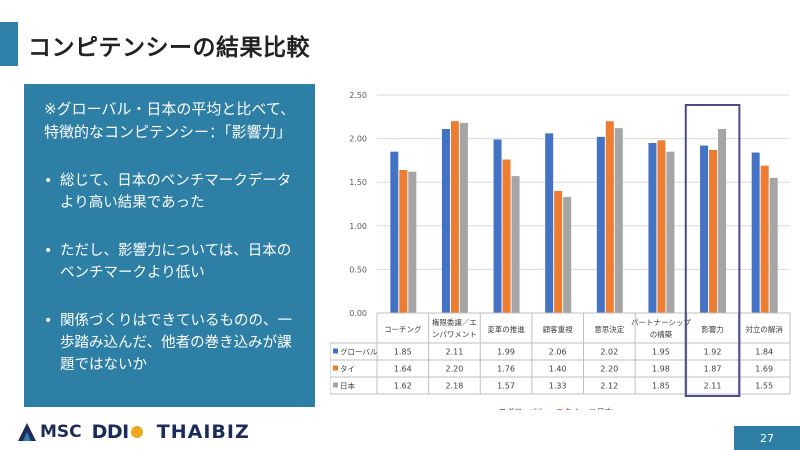 The height and width of the screenshot is (450, 800). I want to click on category-label: 顧客重視, so click(558, 329).